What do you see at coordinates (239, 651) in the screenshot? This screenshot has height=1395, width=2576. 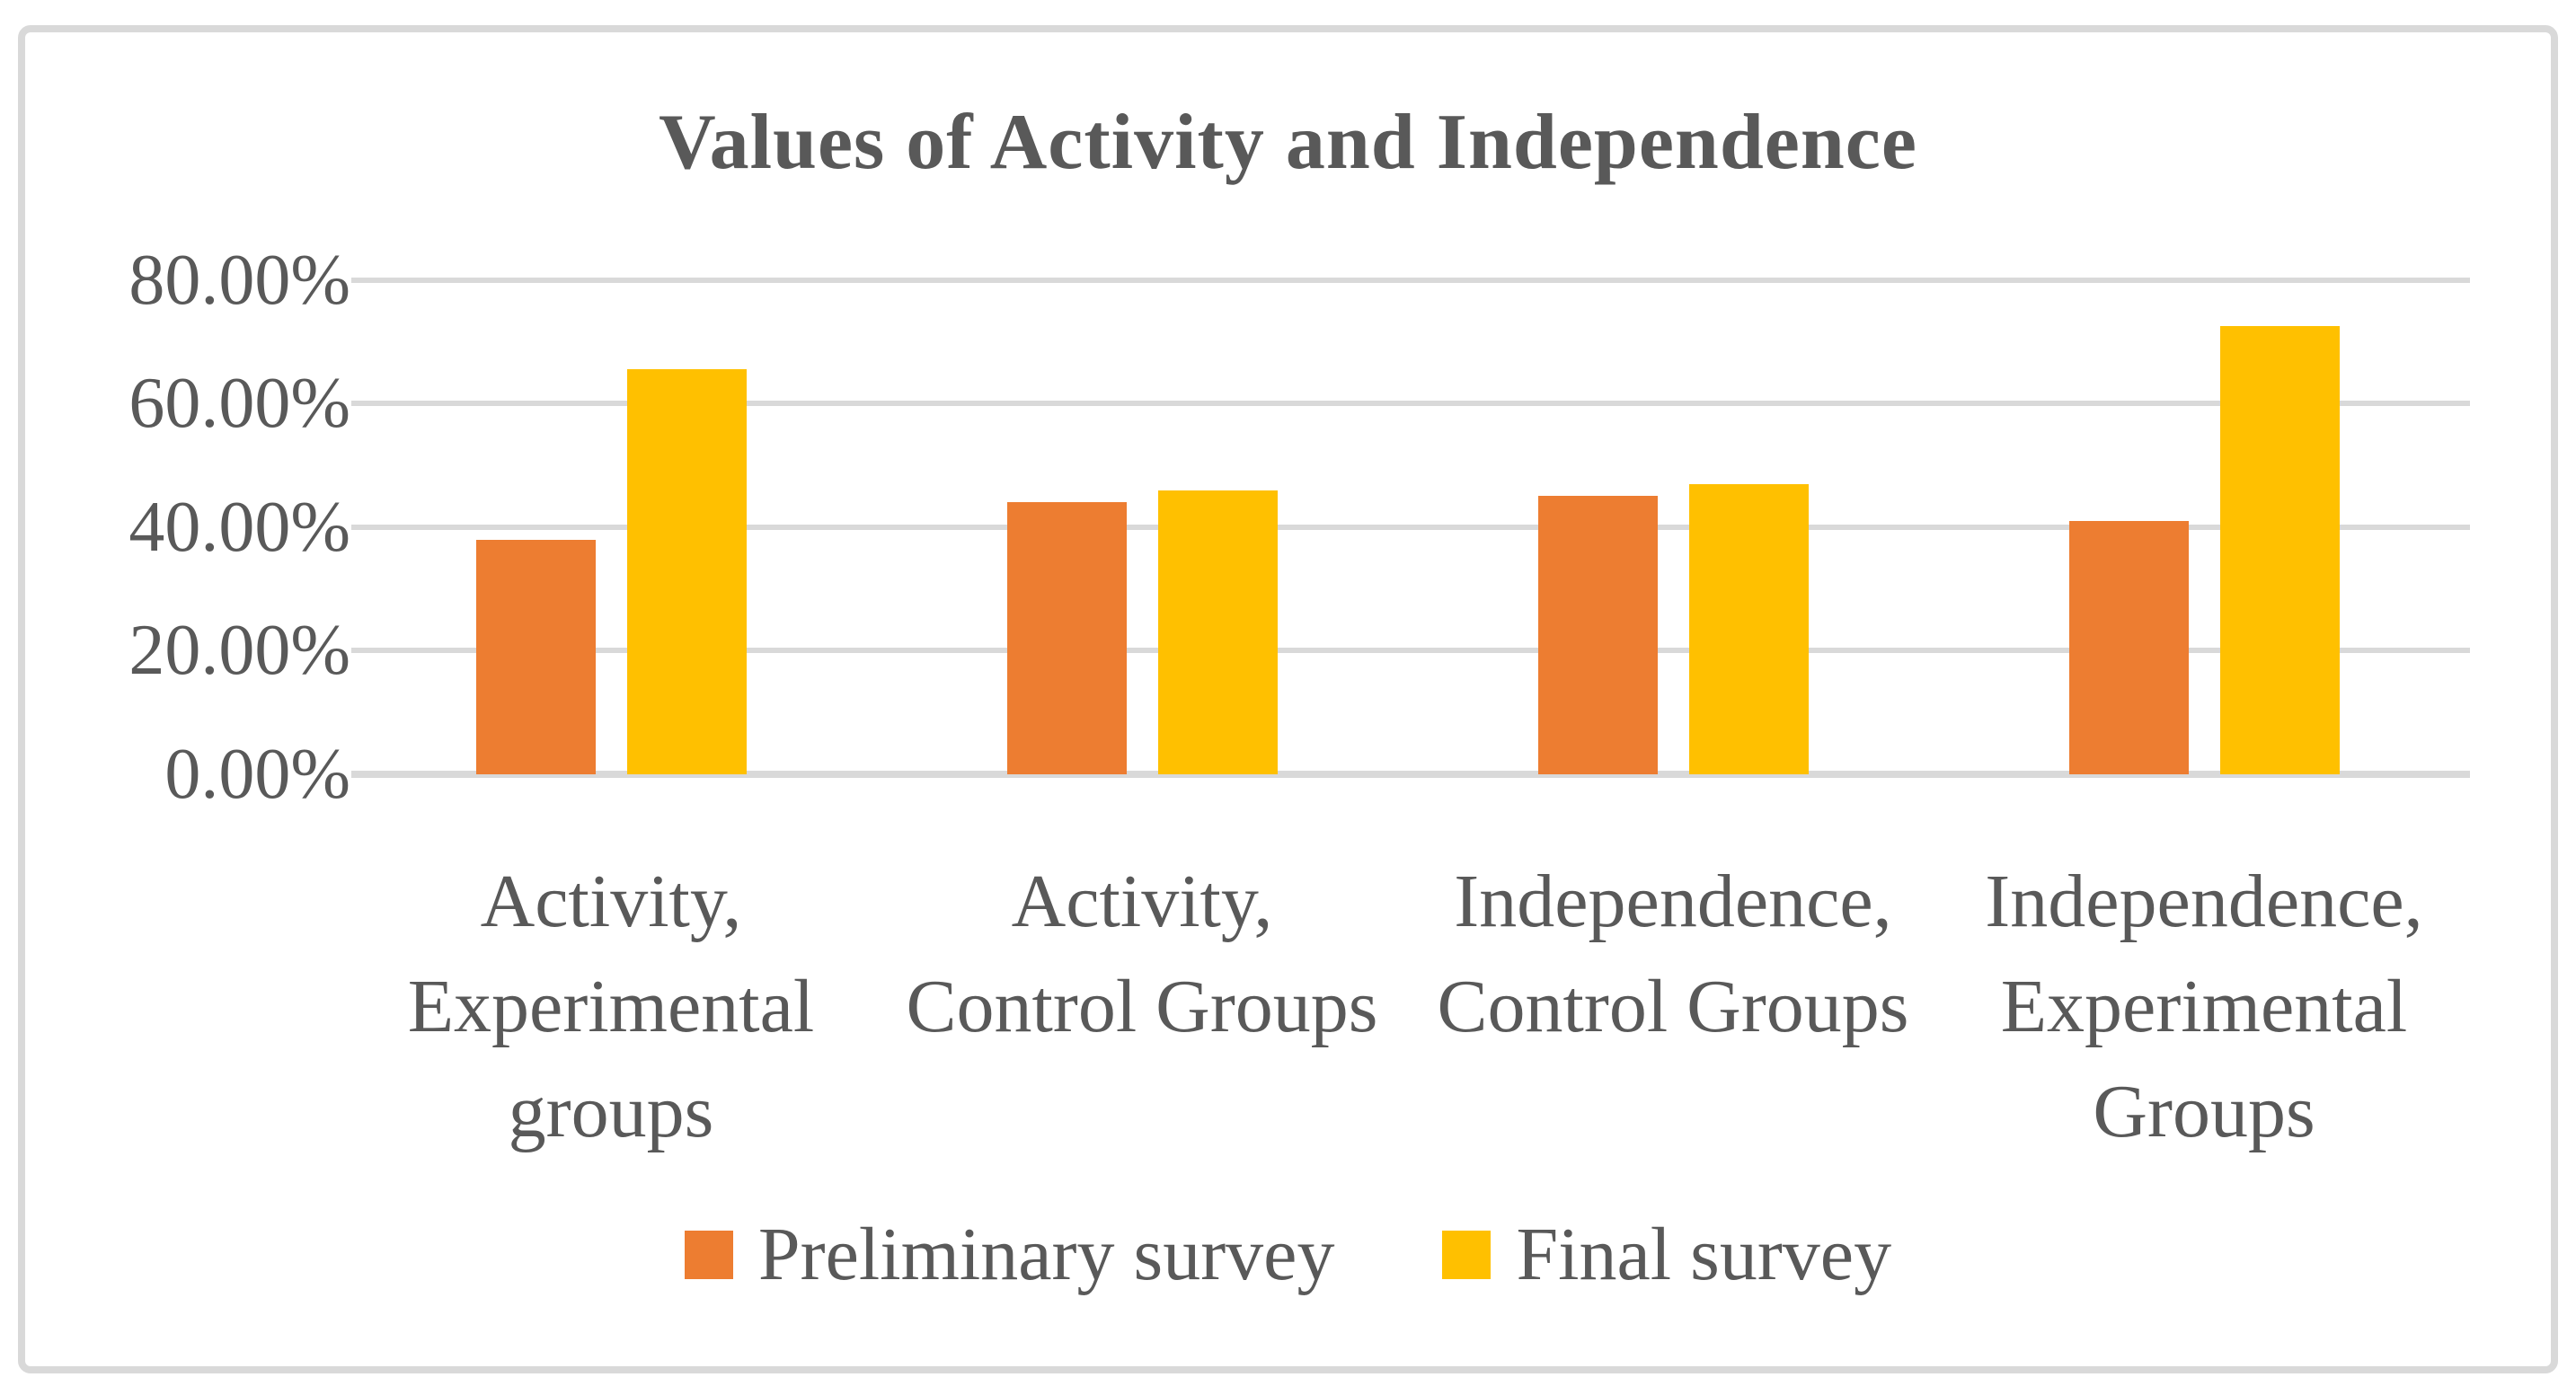 I see `y-tick-label-20pct: 20.00%` at bounding box center [239, 651].